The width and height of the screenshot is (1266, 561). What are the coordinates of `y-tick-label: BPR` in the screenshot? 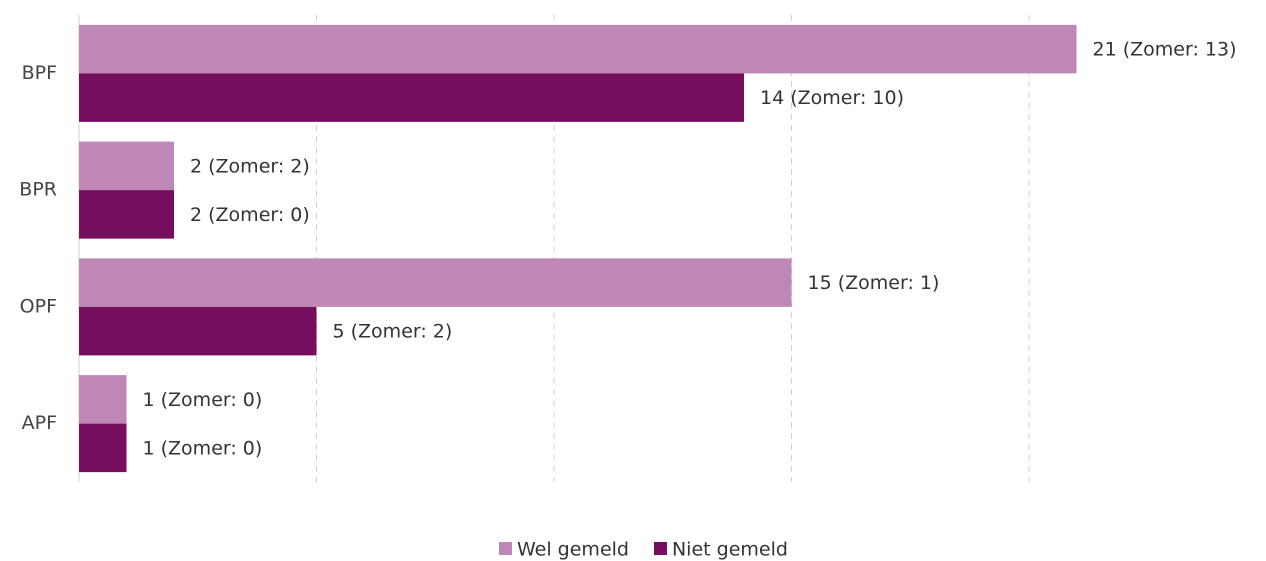 It's located at (38, 190).